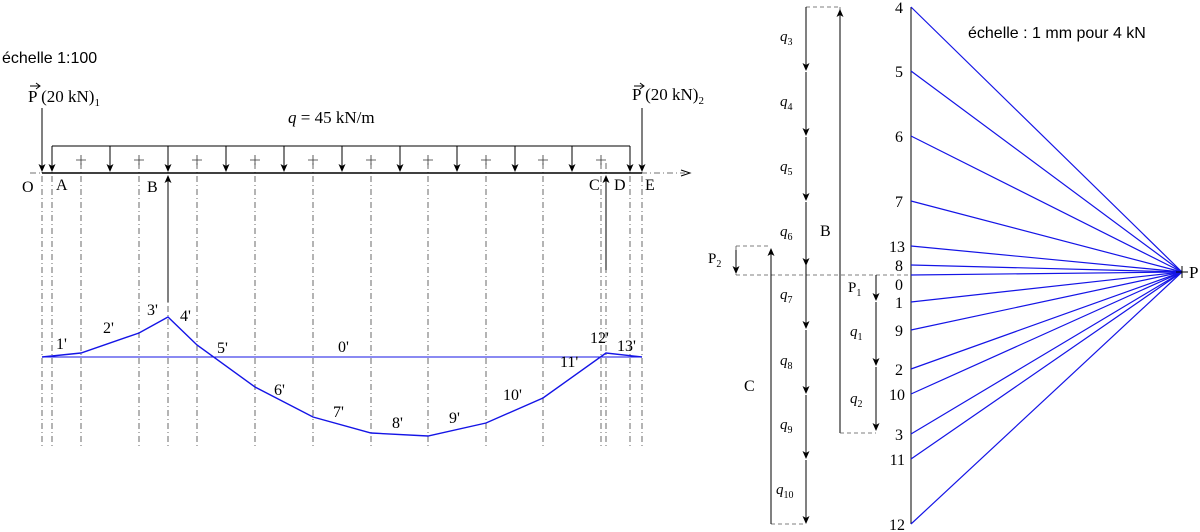 The width and height of the screenshot is (1200, 532). Describe the element at coordinates (1182, 272) in the screenshot. I see `pole-marker` at that location.